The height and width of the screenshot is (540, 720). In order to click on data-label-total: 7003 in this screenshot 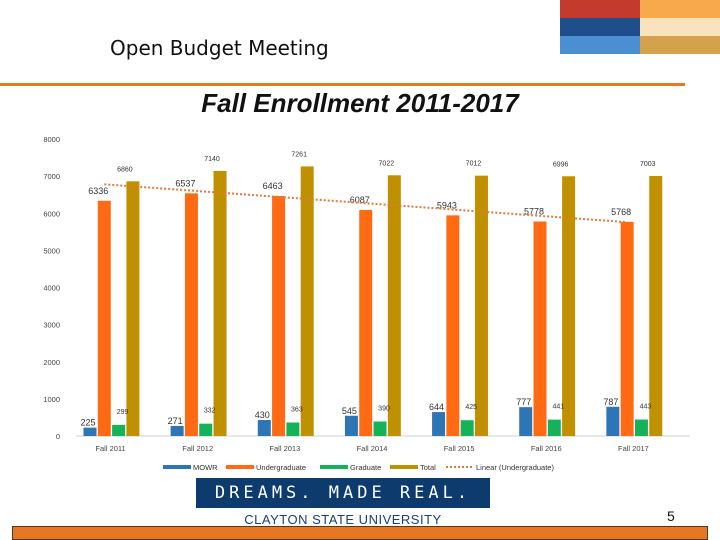, I will do `click(648, 164)`.